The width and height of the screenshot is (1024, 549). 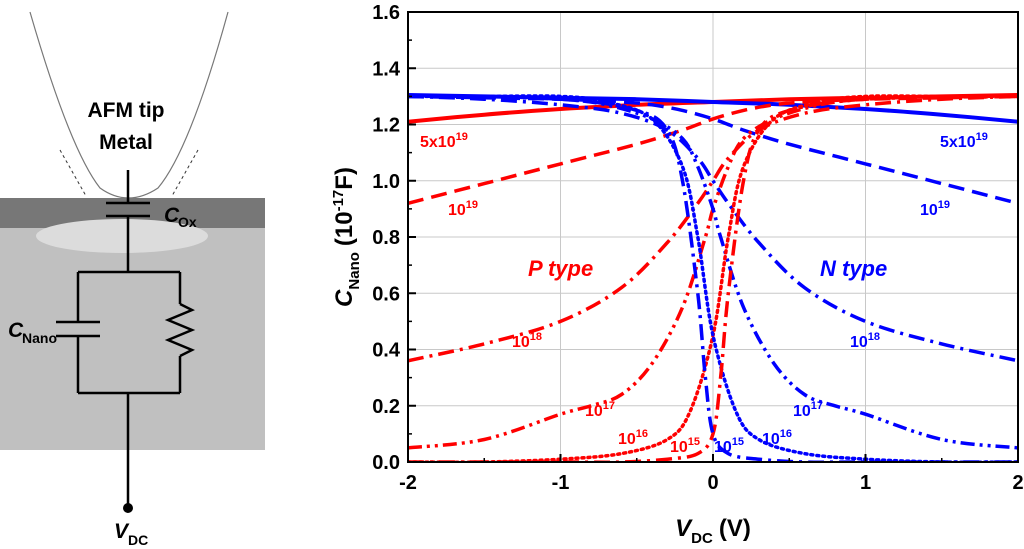 What do you see at coordinates (185, 173) in the screenshot?
I see `tip-dash-right` at bounding box center [185, 173].